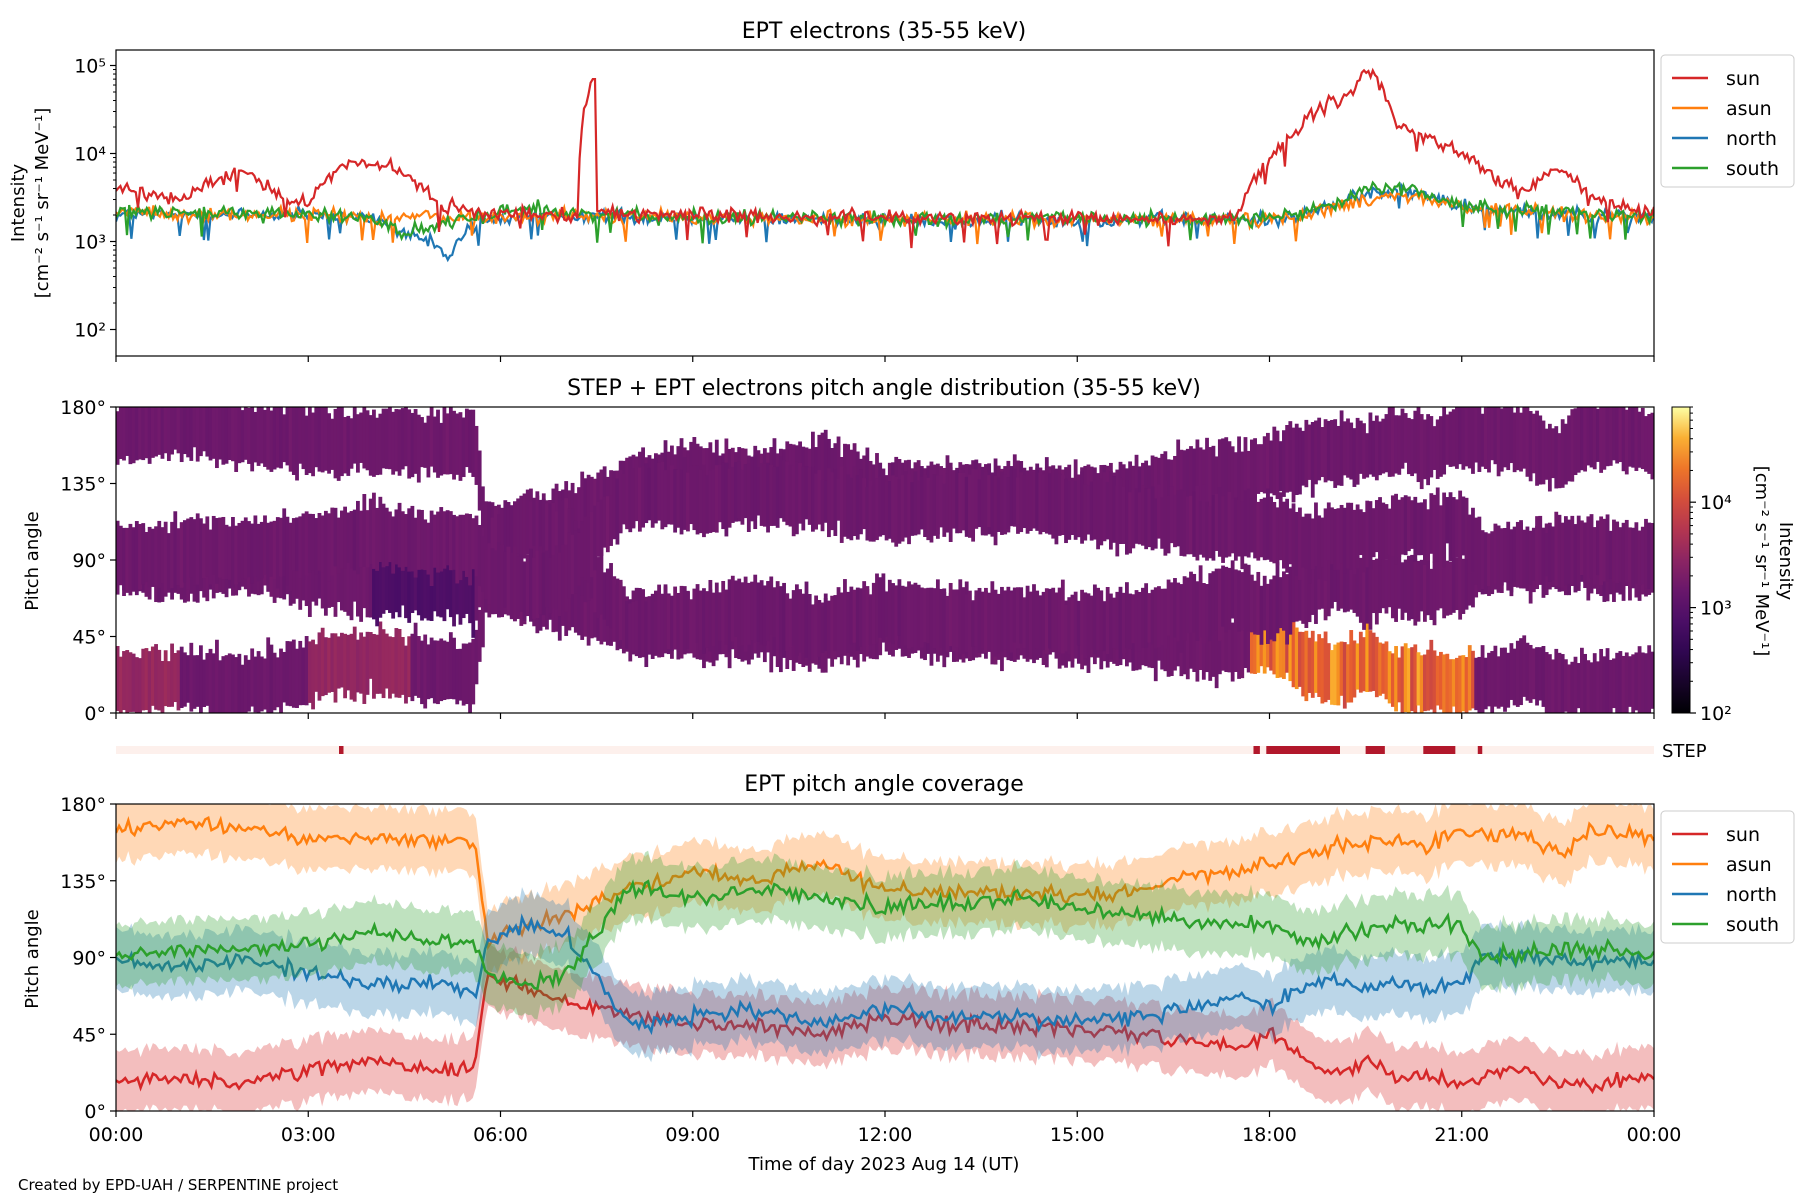 The image size is (1800, 1200). Describe the element at coordinates (885, 750) in the screenshot. I see `step-bar-background` at that location.